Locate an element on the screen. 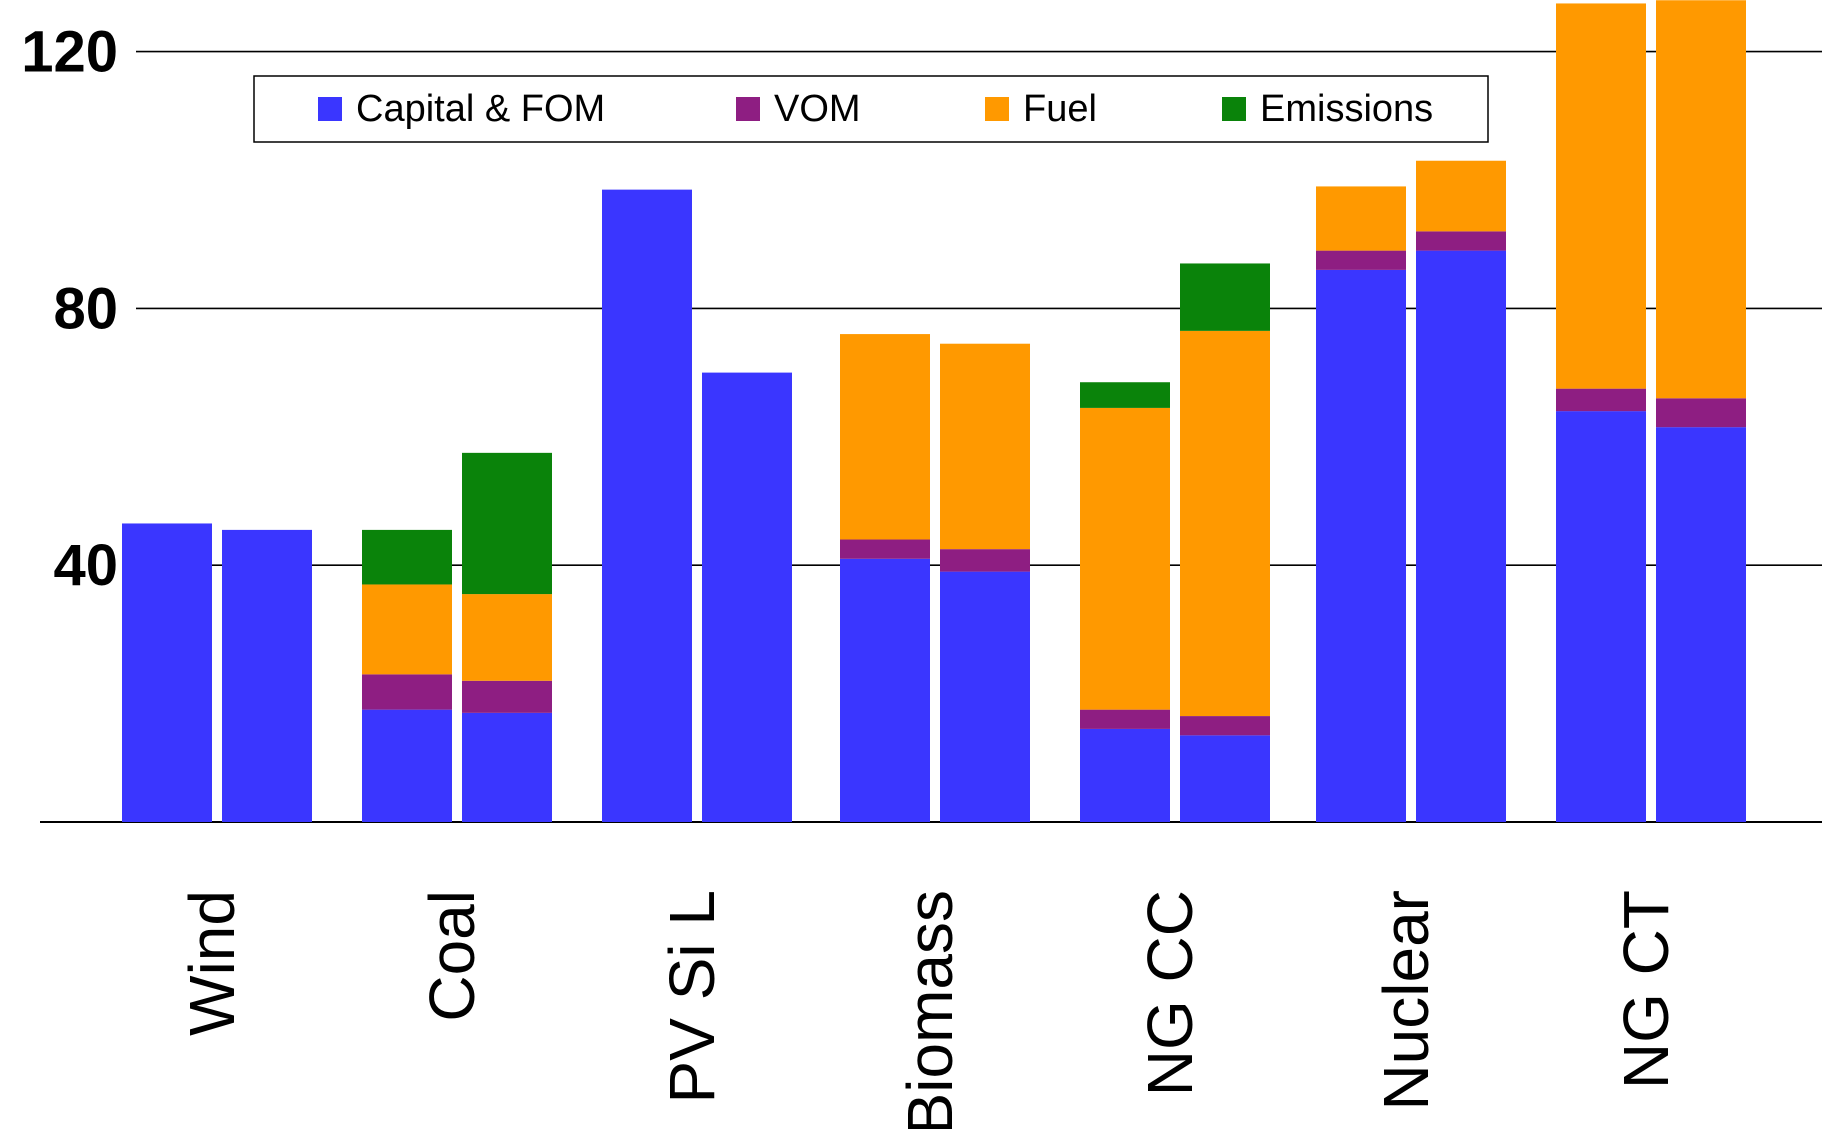 The image size is (1822, 1129). bar-coal-1-fuel is located at coordinates (407, 629).